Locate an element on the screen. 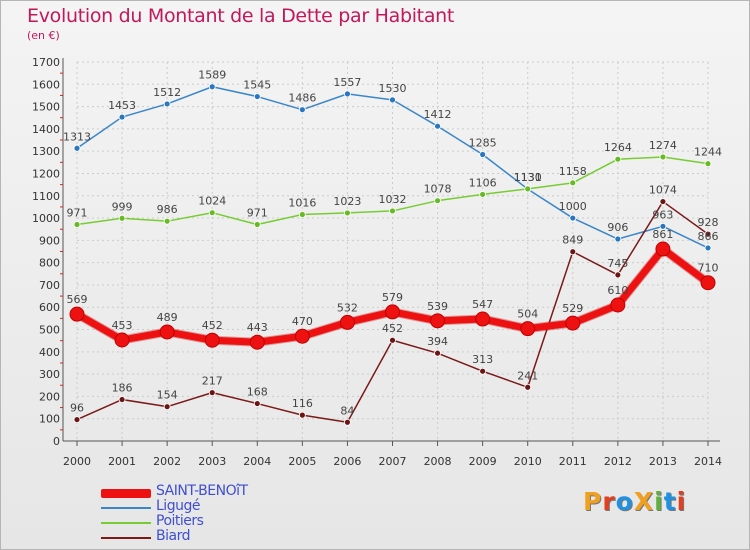  data-label-ligug-: 1512 is located at coordinates (167, 92).